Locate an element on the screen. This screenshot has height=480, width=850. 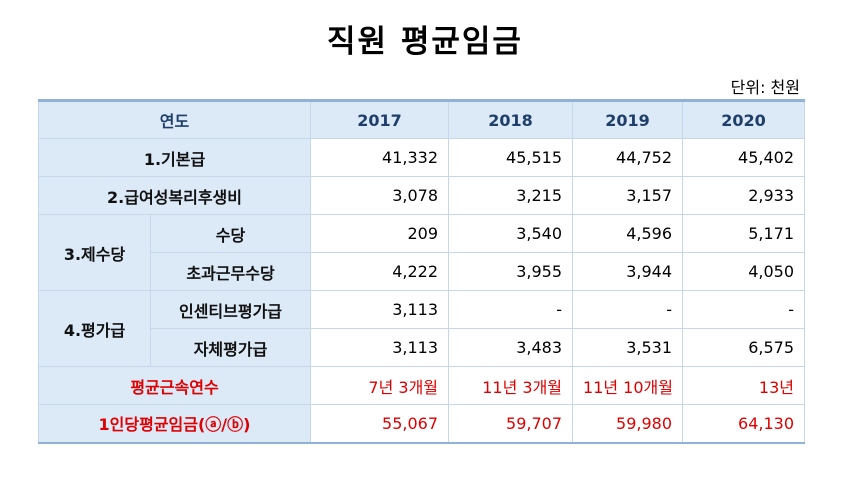
table-cell: 13년 is located at coordinates (744, 385).